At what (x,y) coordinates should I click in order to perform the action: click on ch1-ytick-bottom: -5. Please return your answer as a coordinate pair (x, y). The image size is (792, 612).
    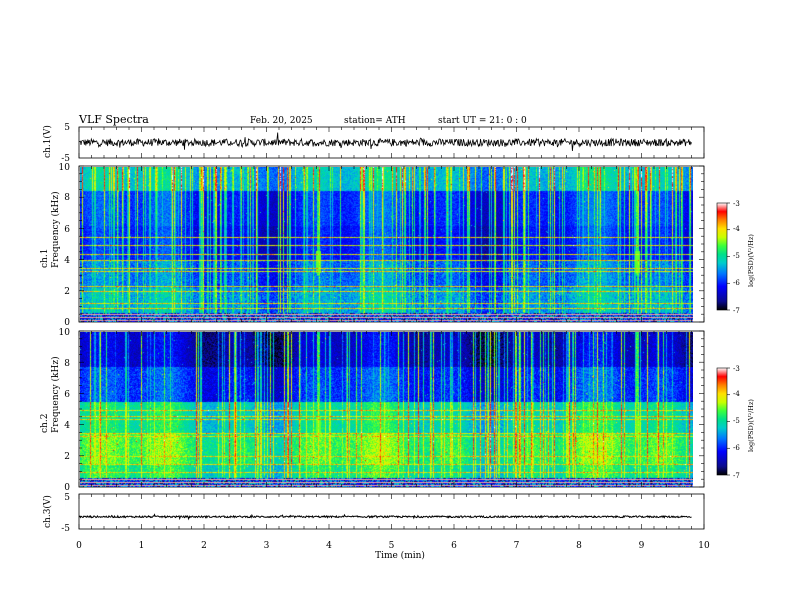
    Looking at the image, I should click on (65, 159).